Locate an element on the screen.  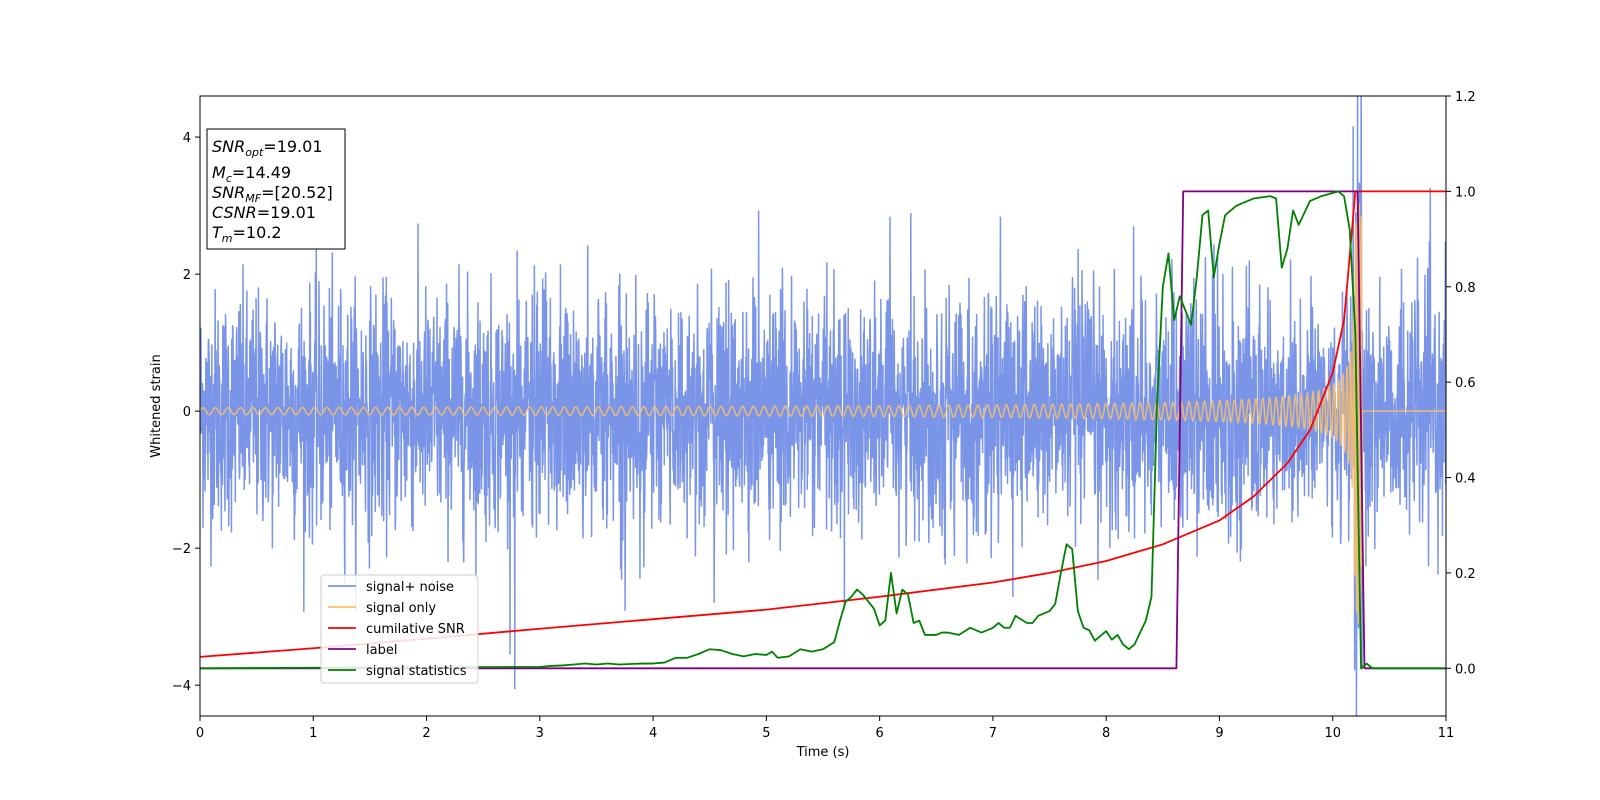
y-right-tick-label: 0.8 is located at coordinates (1465, 288).